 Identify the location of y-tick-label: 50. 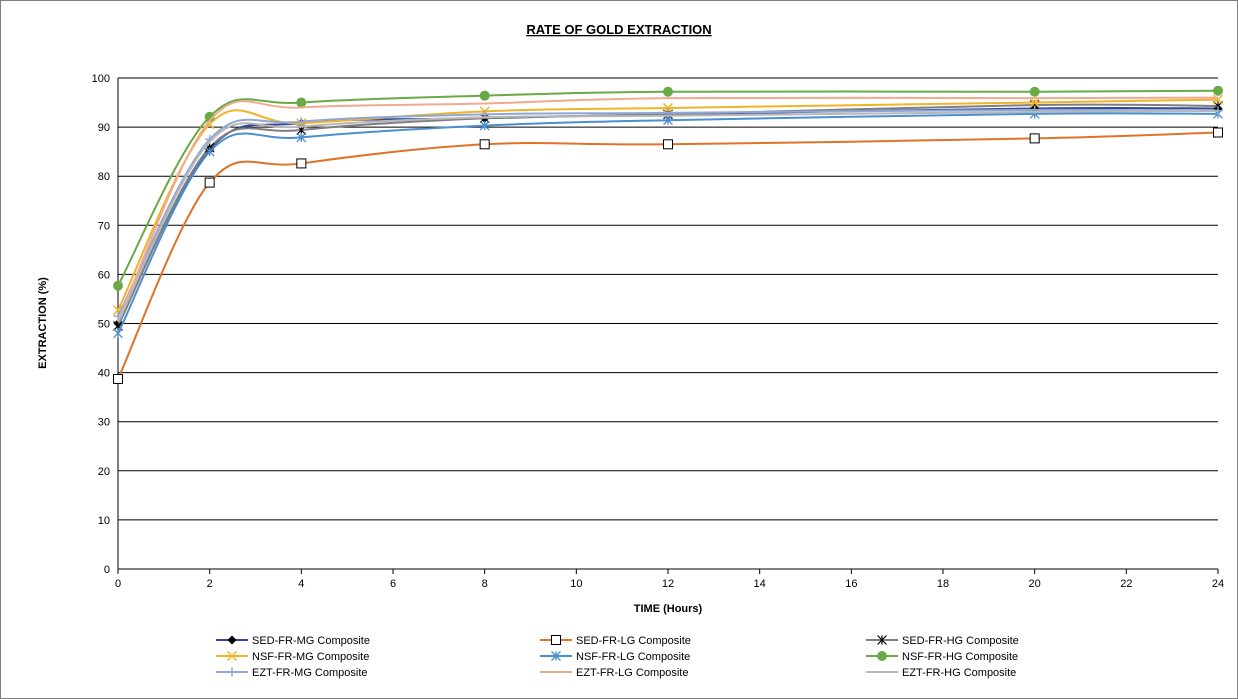
(104, 325).